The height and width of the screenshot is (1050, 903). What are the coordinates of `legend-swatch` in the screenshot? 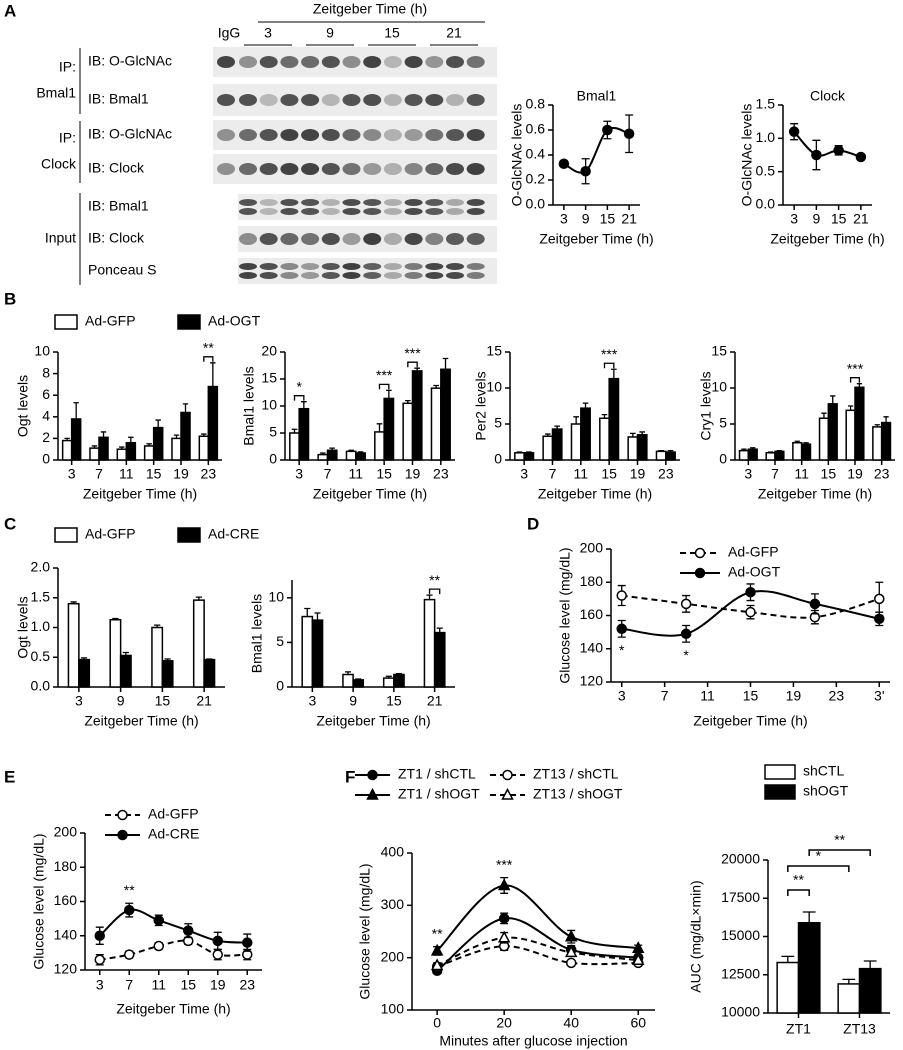 It's located at (66, 535).